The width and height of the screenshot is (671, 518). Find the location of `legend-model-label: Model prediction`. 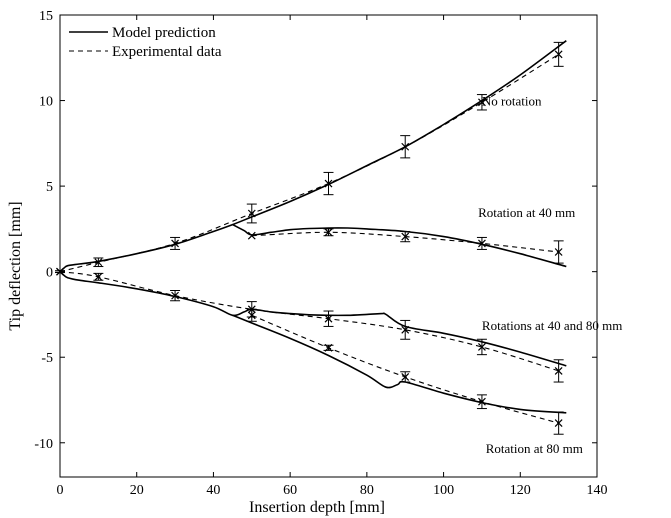

legend-model-label: Model prediction is located at coordinates (164, 33).